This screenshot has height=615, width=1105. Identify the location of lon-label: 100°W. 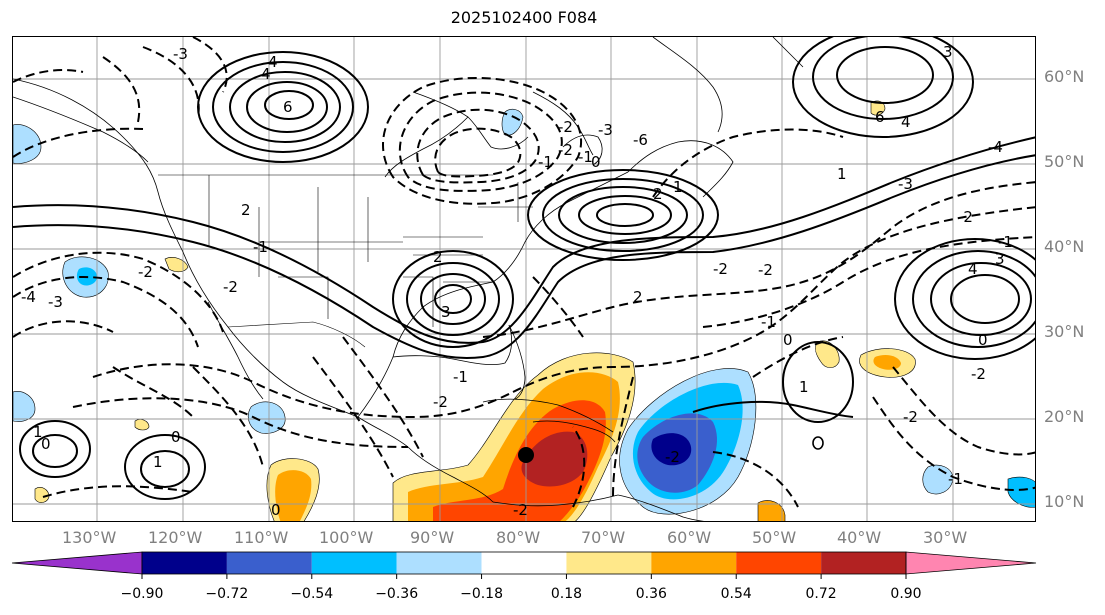
(346, 537).